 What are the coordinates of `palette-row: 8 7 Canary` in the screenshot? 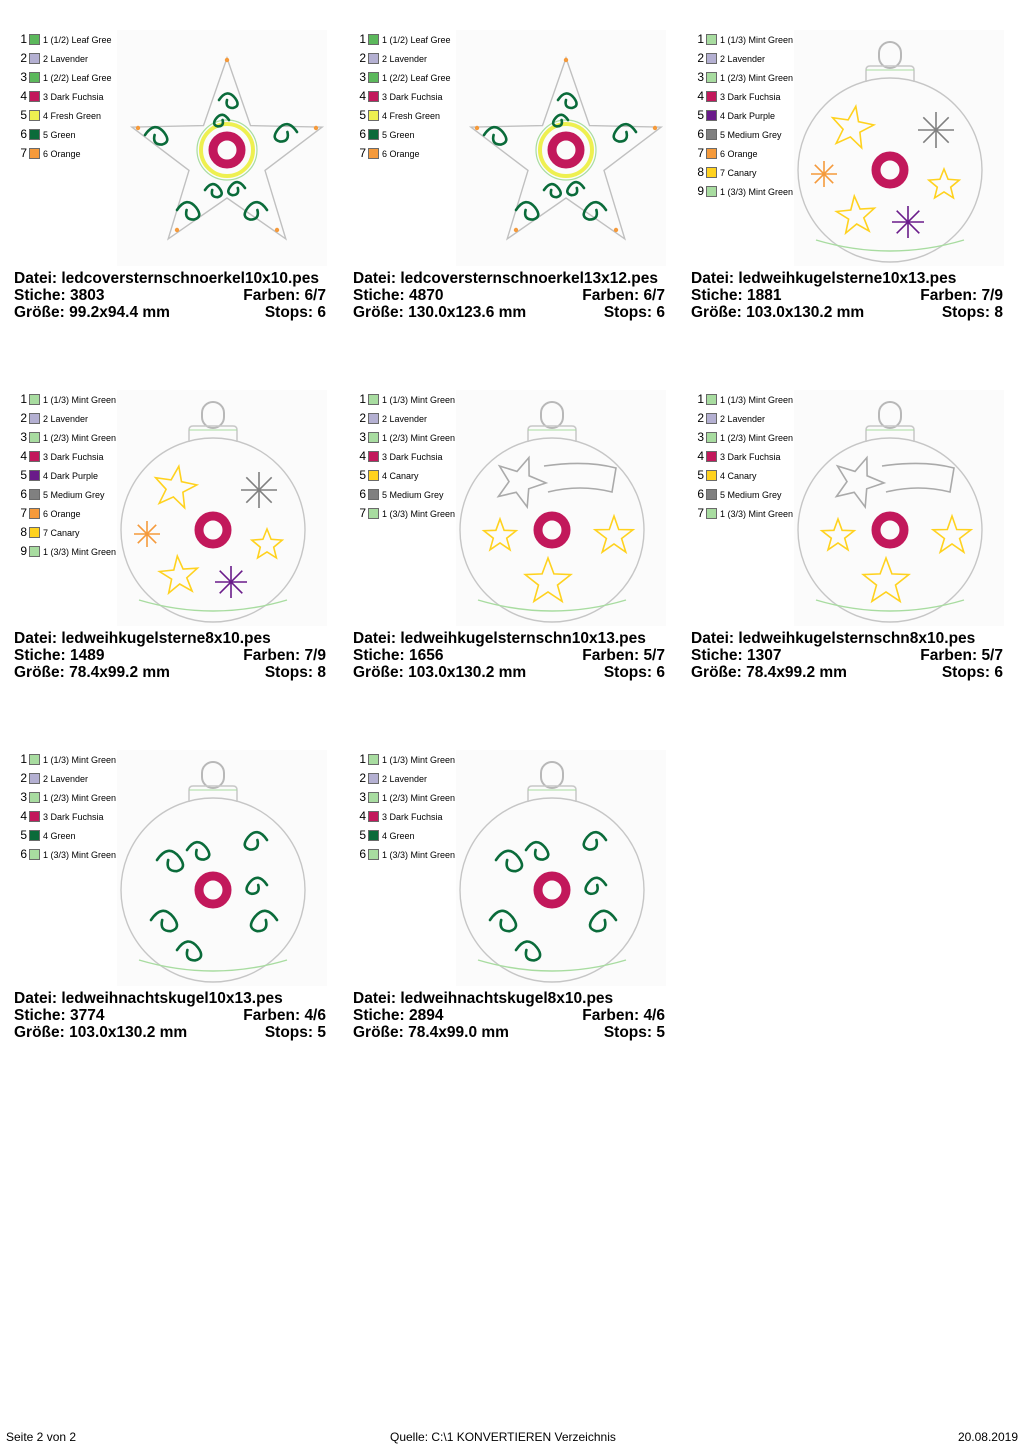 It's located at (74, 532).